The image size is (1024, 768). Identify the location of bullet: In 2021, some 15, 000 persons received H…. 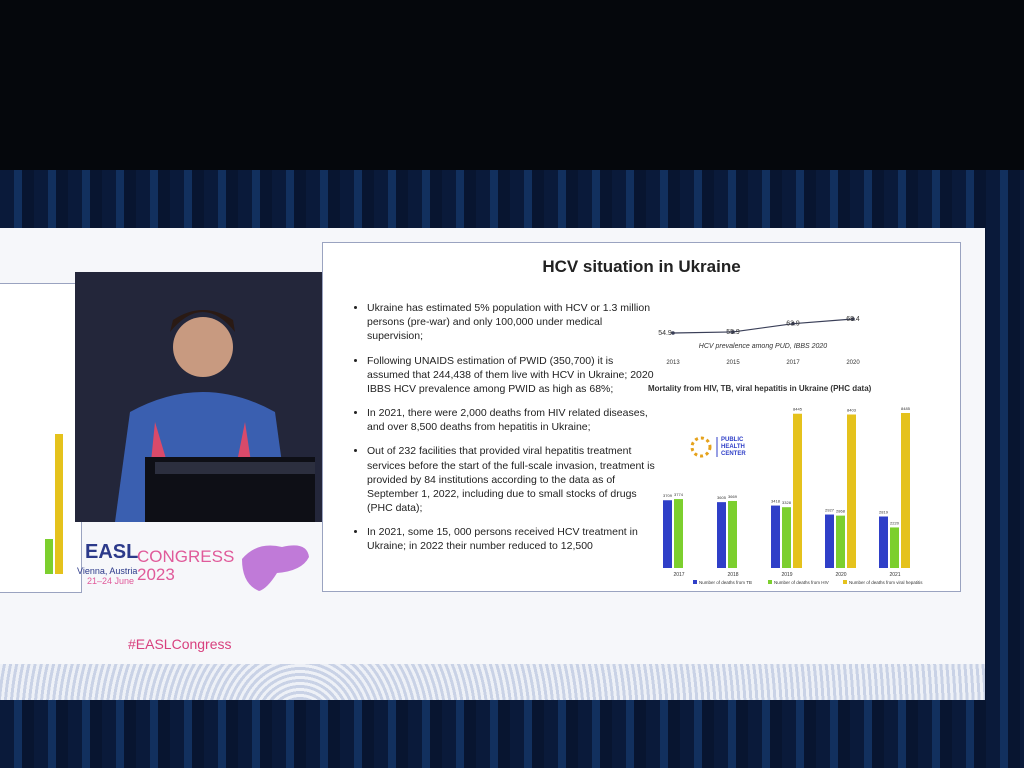
(512, 539).